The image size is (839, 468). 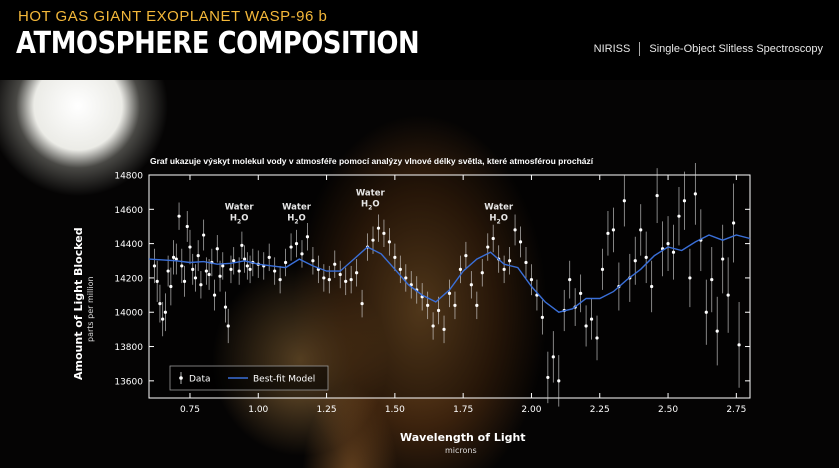 What do you see at coordinates (640, 49) in the screenshot?
I see `separator` at bounding box center [640, 49].